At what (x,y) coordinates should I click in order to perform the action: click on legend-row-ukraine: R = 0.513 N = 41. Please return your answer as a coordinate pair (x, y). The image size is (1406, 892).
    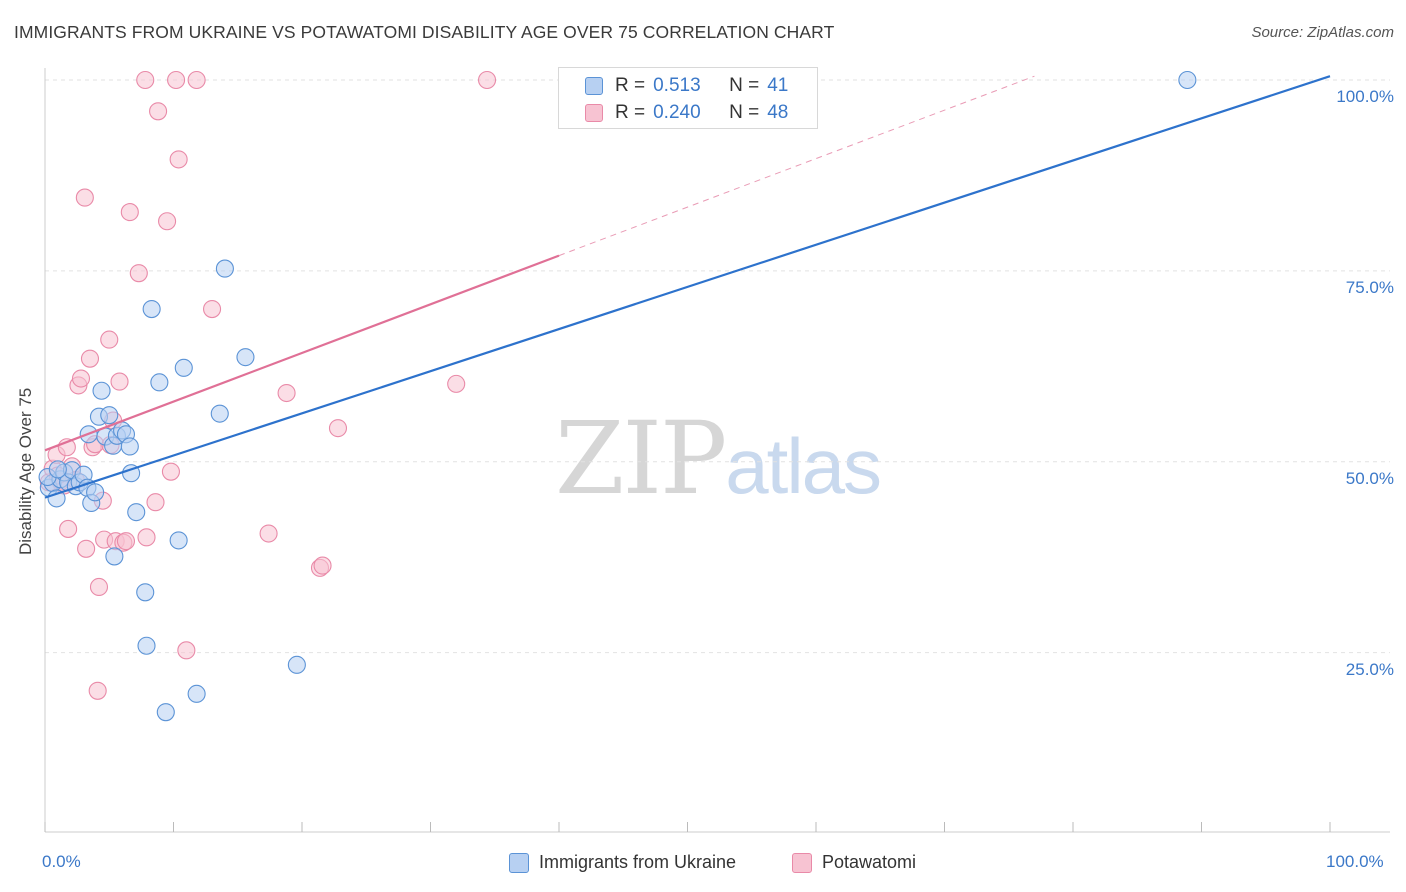
    Looking at the image, I should click on (686, 86).